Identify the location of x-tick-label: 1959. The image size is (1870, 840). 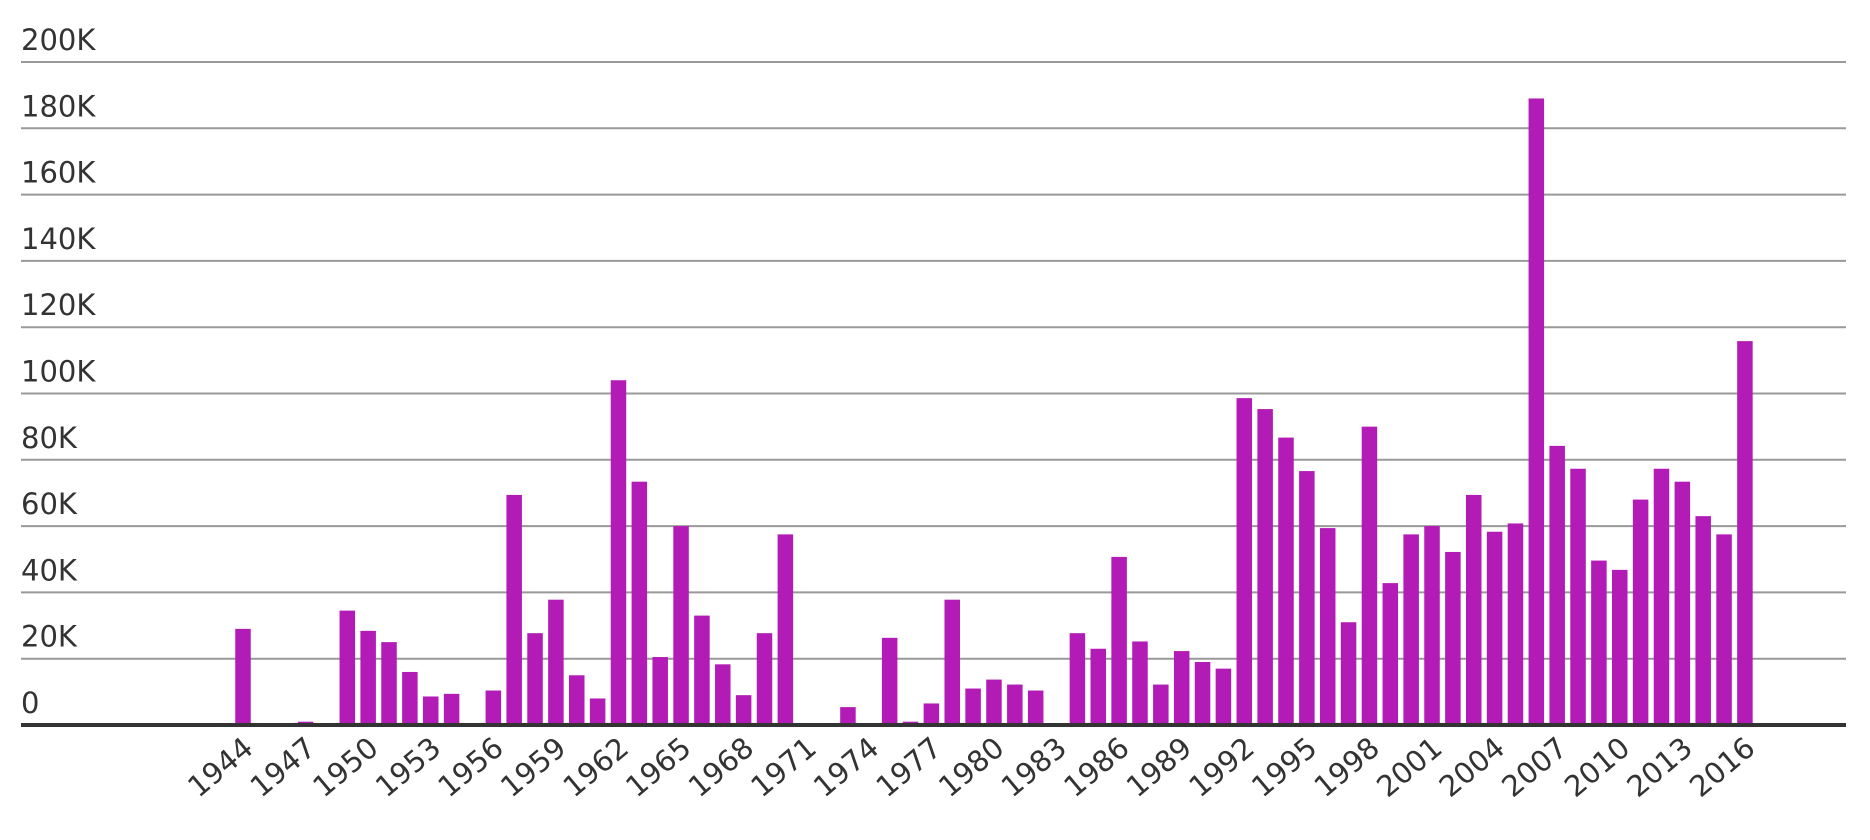
(533, 766).